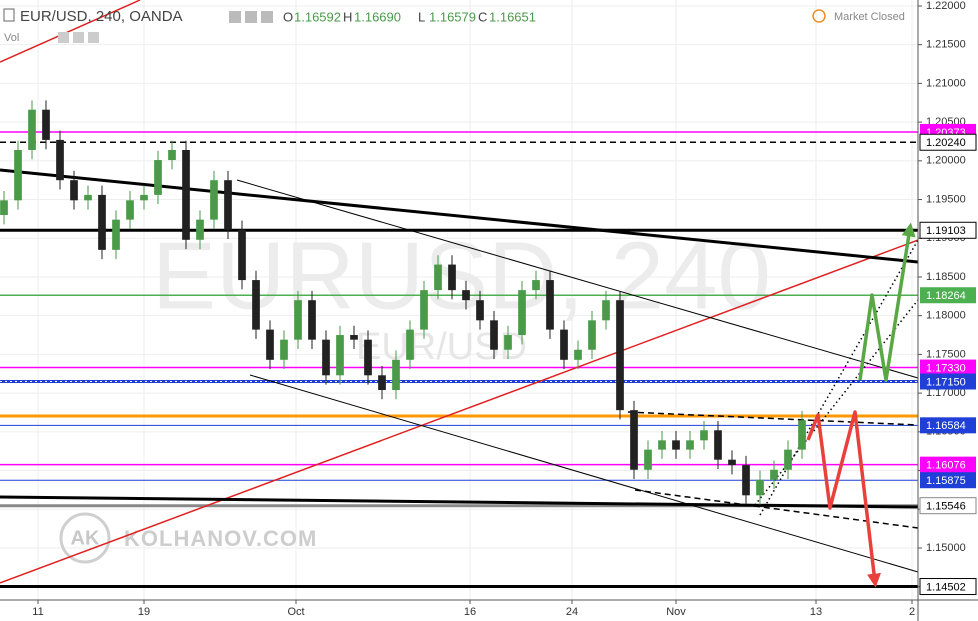  What do you see at coordinates (144, 612) in the screenshot?
I see `x-tick-label: 19` at bounding box center [144, 612].